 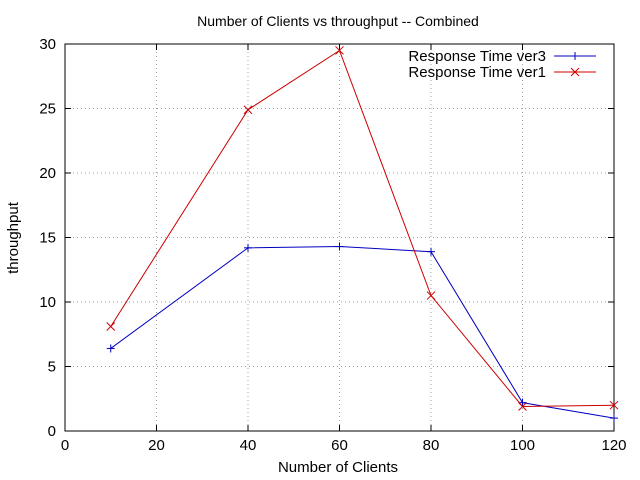 I want to click on y-tick-label: 20, so click(x=47, y=173).